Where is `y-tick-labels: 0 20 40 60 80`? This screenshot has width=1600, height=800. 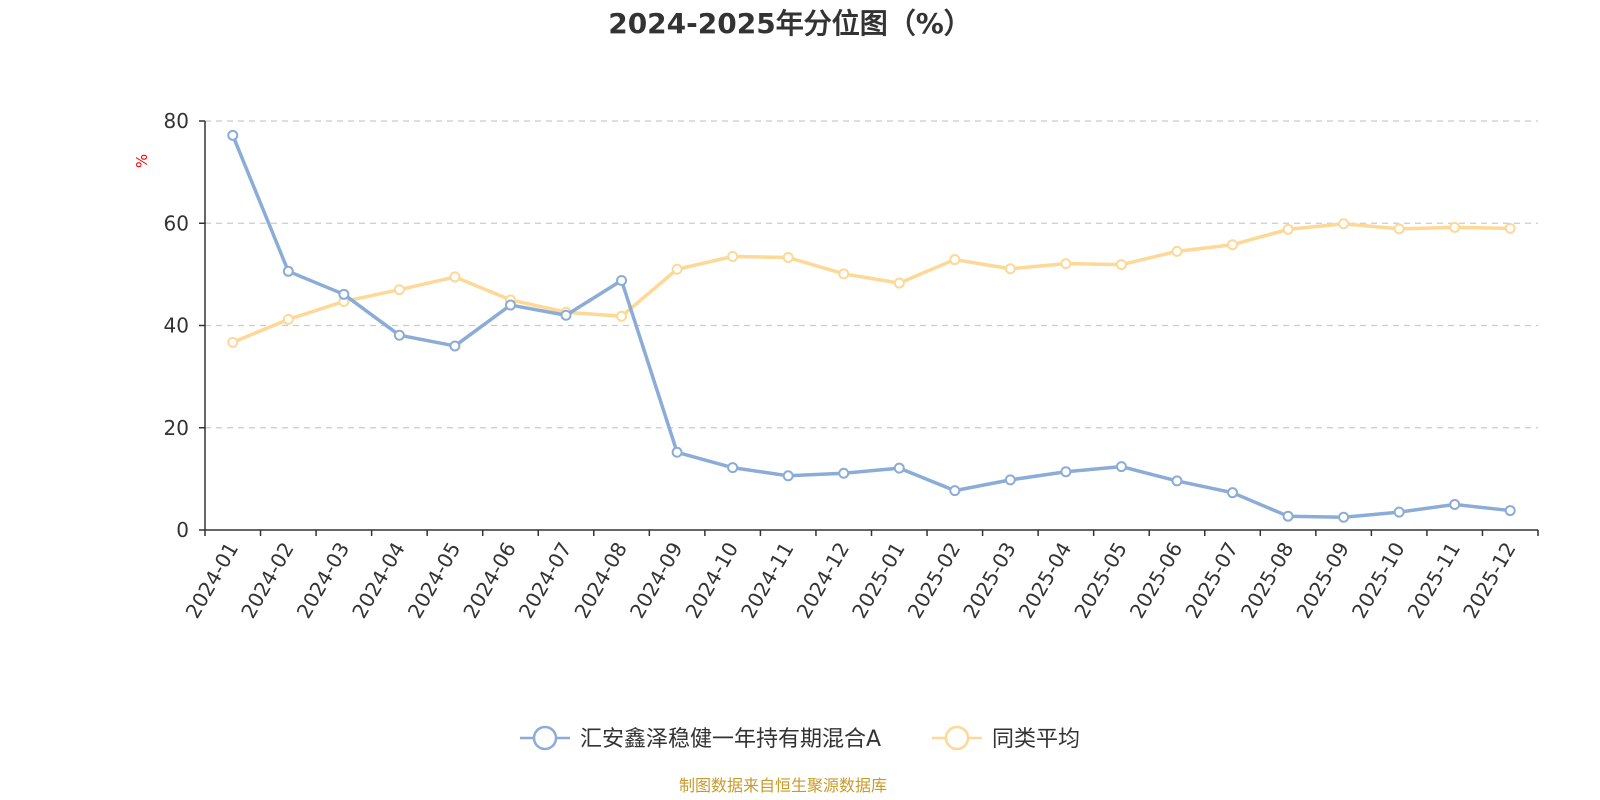
y-tick-labels: 0 20 40 60 80 is located at coordinates (176, 325).